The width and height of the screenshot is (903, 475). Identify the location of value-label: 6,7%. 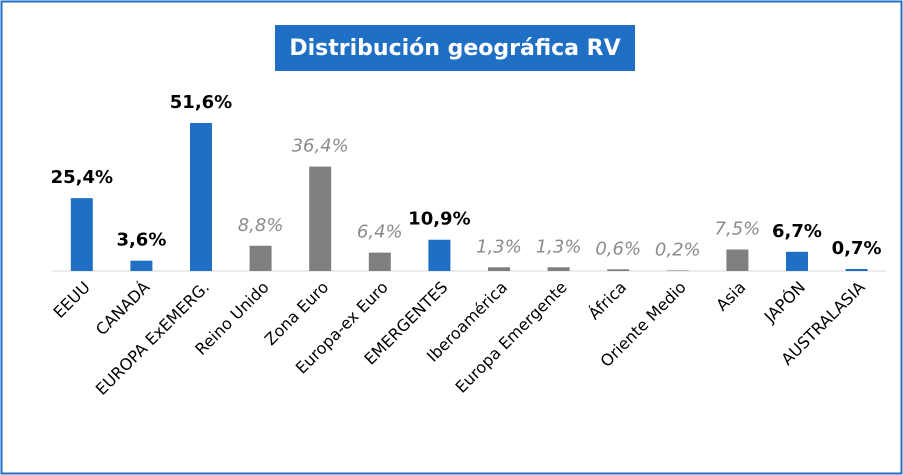
(797, 231).